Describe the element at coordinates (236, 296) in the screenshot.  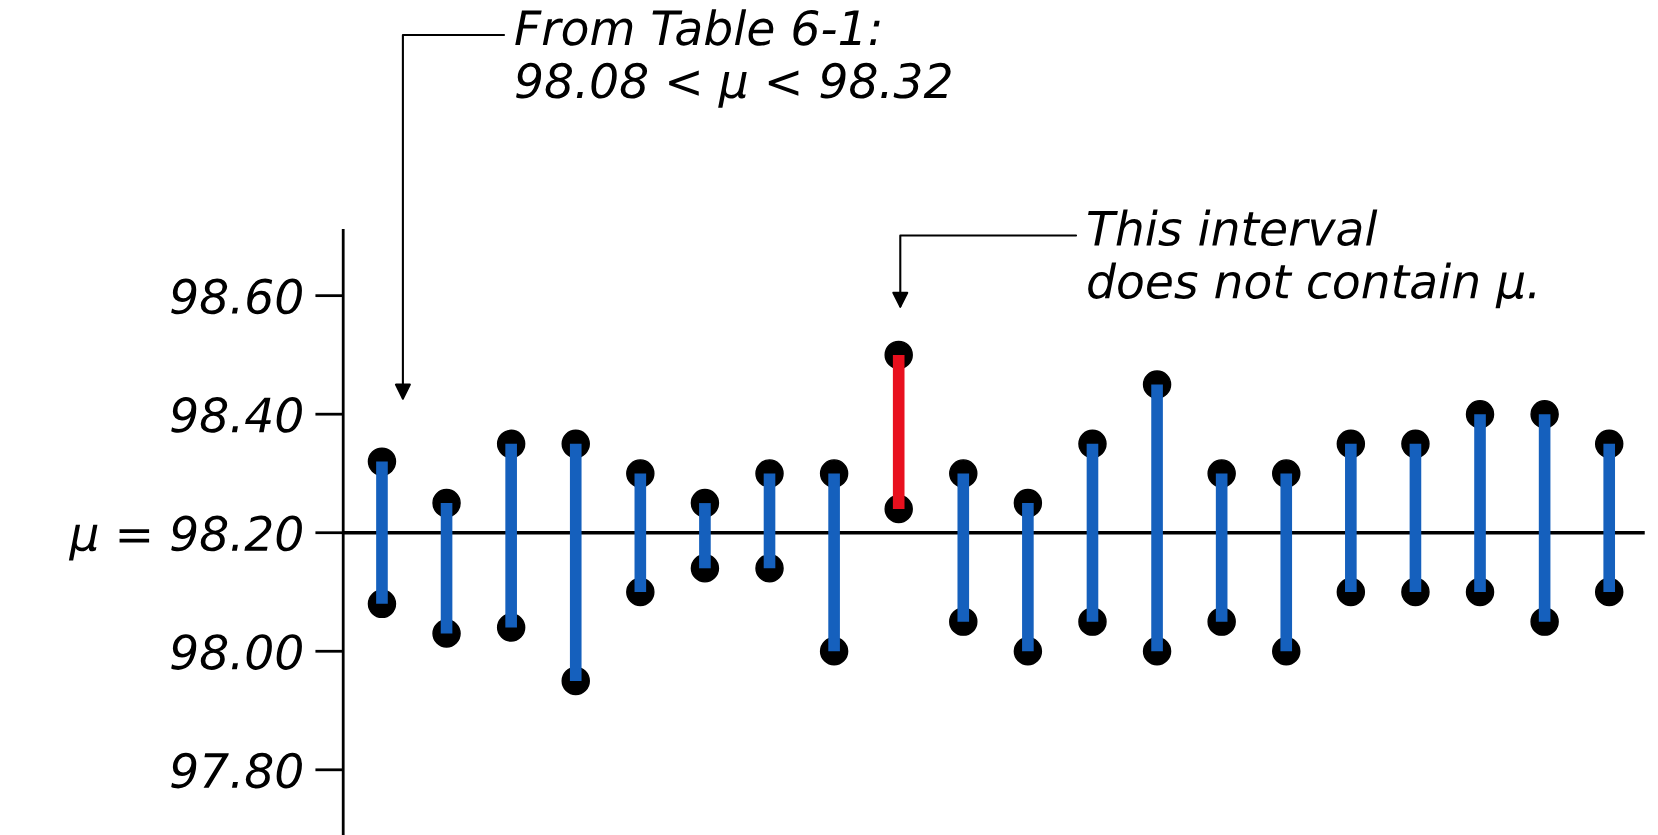
I see `y-tick-label: 98.60` at that location.